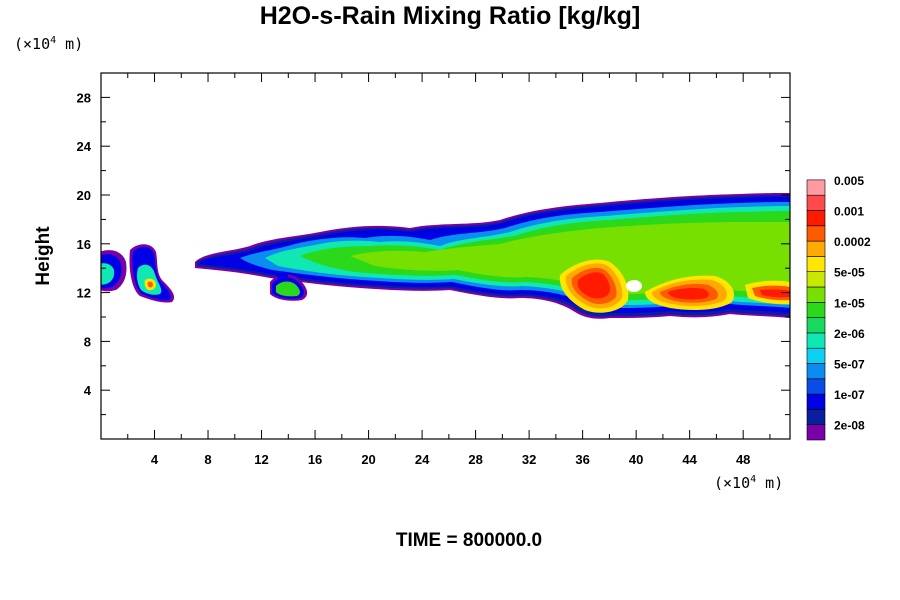 The width and height of the screenshot is (900, 600). What do you see at coordinates (469, 540) in the screenshot?
I see `time-label: TIME = 800000.0` at bounding box center [469, 540].